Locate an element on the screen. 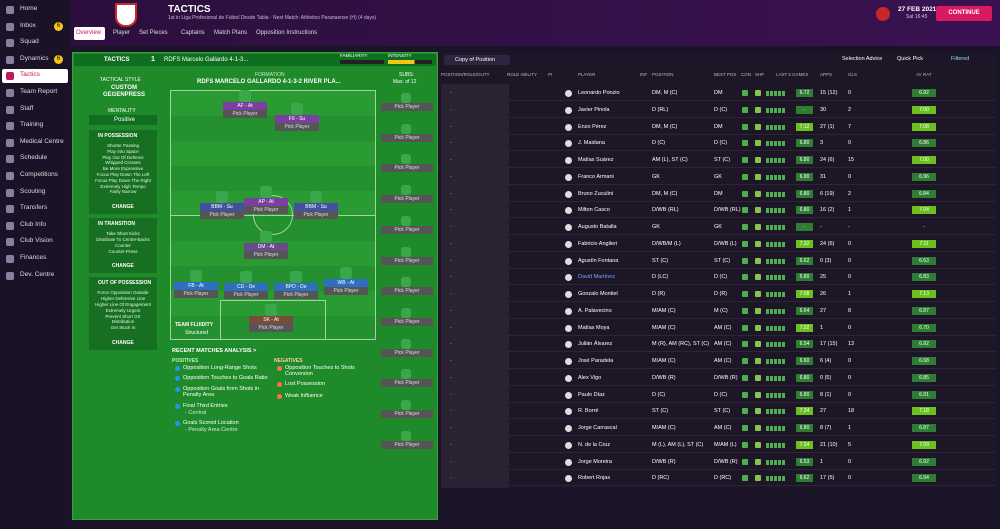 The height and width of the screenshot is (529, 1000). player-name: Matías Suárez is located at coordinates (596, 160).